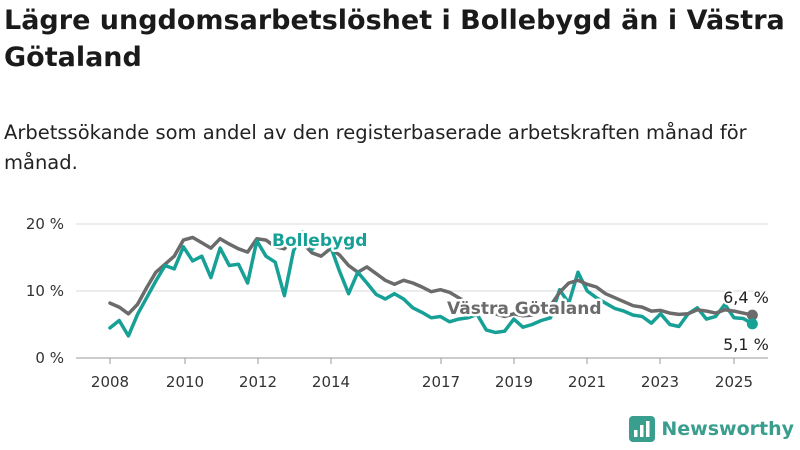 The width and height of the screenshot is (800, 450). I want to click on x-tick-label: 2010, so click(185, 382).